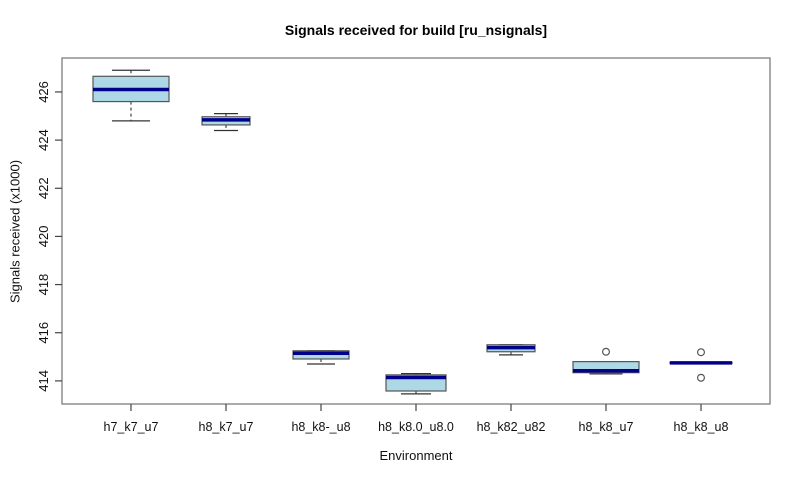 The width and height of the screenshot is (800, 480). I want to click on x-tick-label: h8_k7_u7, so click(226, 427).